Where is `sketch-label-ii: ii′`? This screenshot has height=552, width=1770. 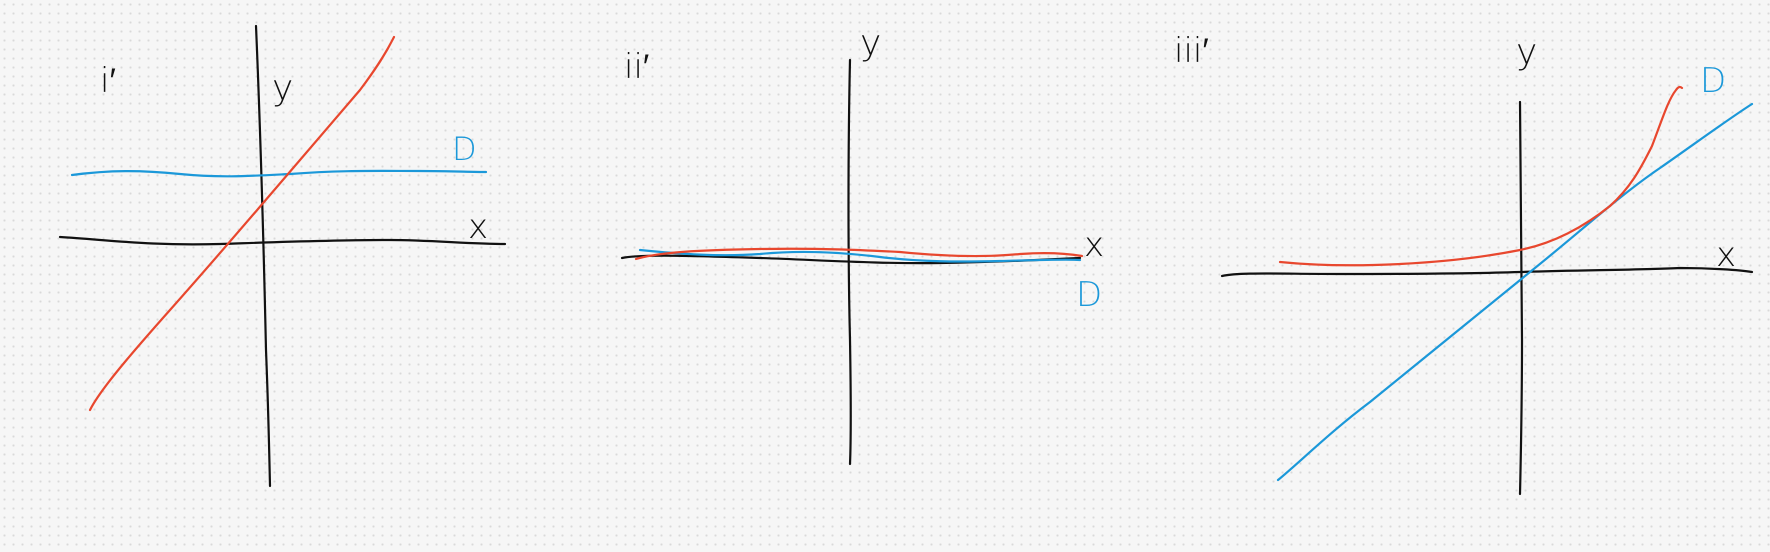 sketch-label-ii: ii′ is located at coordinates (636, 67).